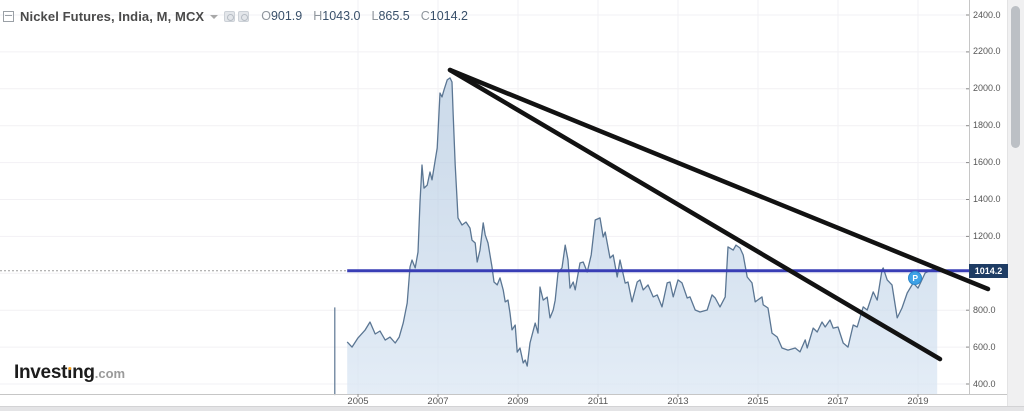  I want to click on brand-tld: .com, so click(110, 373).